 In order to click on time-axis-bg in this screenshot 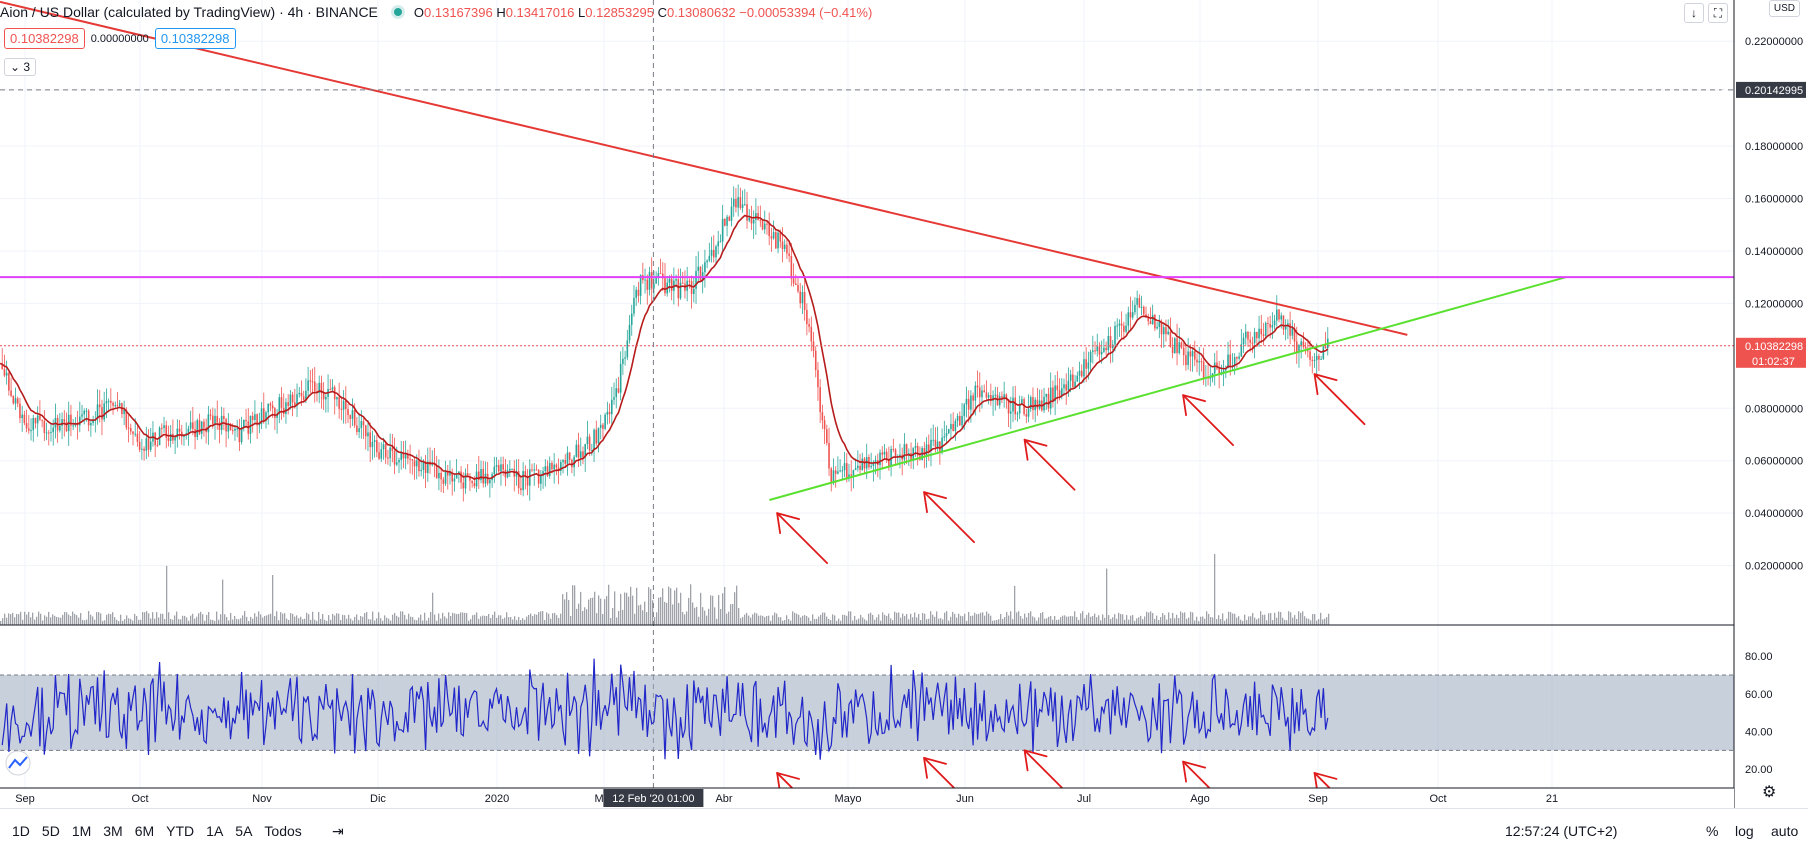, I will do `click(867, 798)`.